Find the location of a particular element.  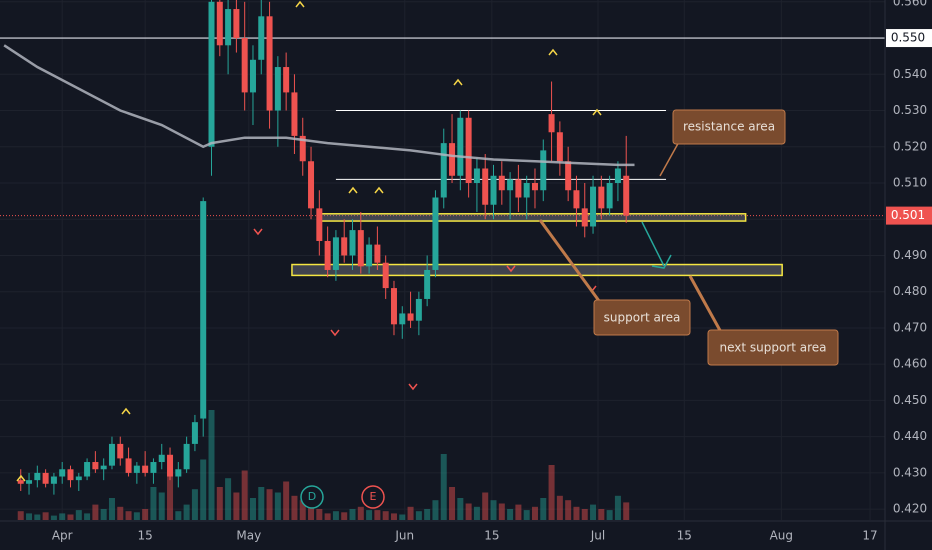

annotation: support area is located at coordinates (642, 318).